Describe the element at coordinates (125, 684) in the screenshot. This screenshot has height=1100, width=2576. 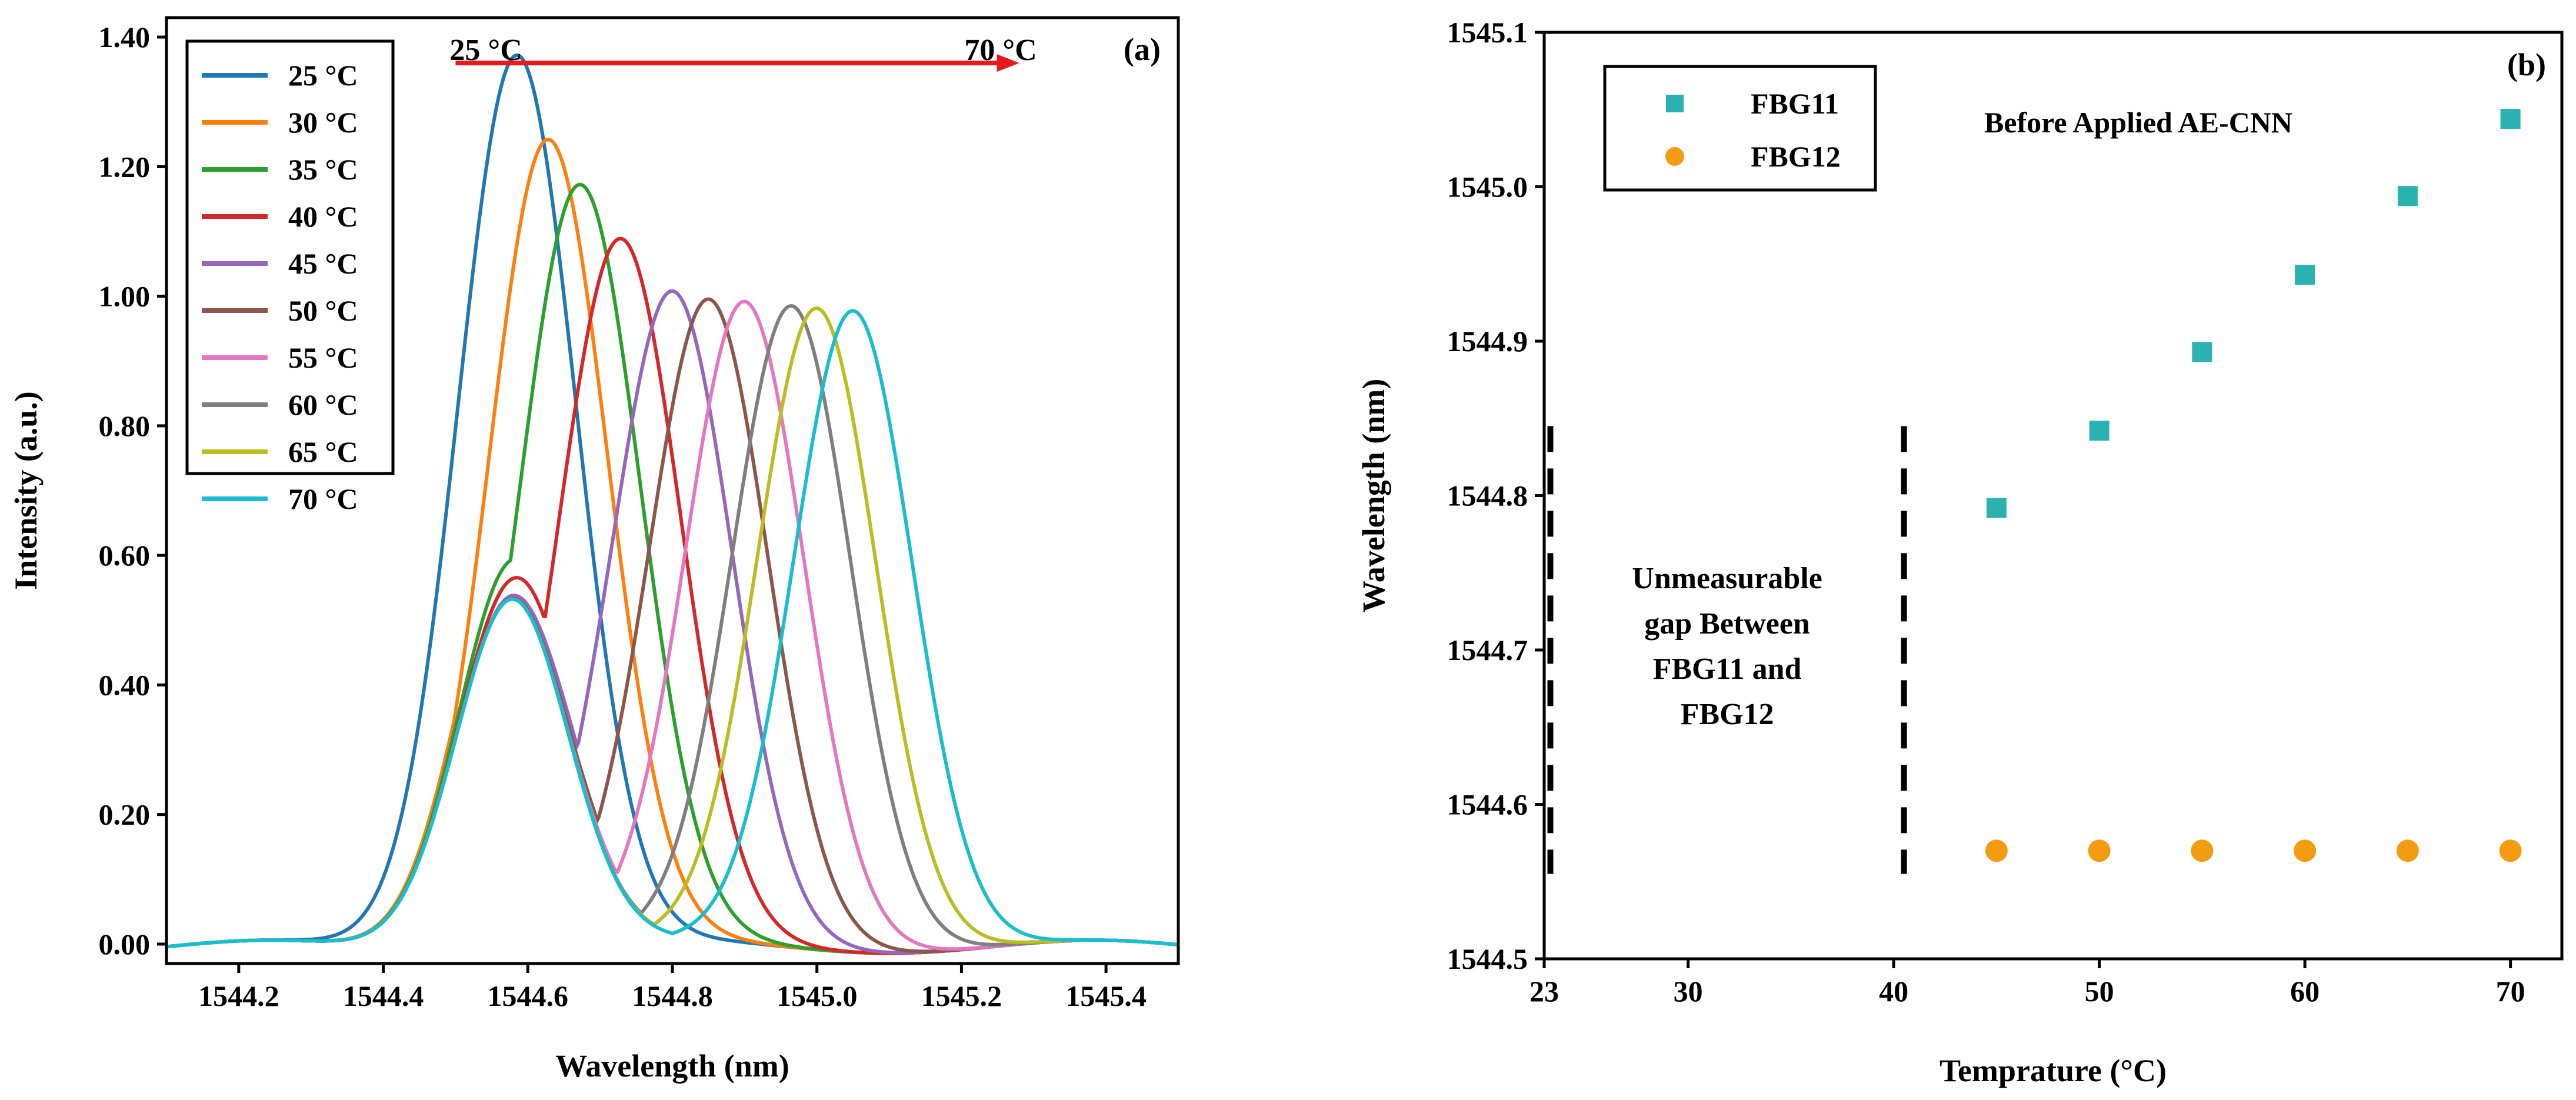
I see `a-y-tick-label: 0.40` at that location.